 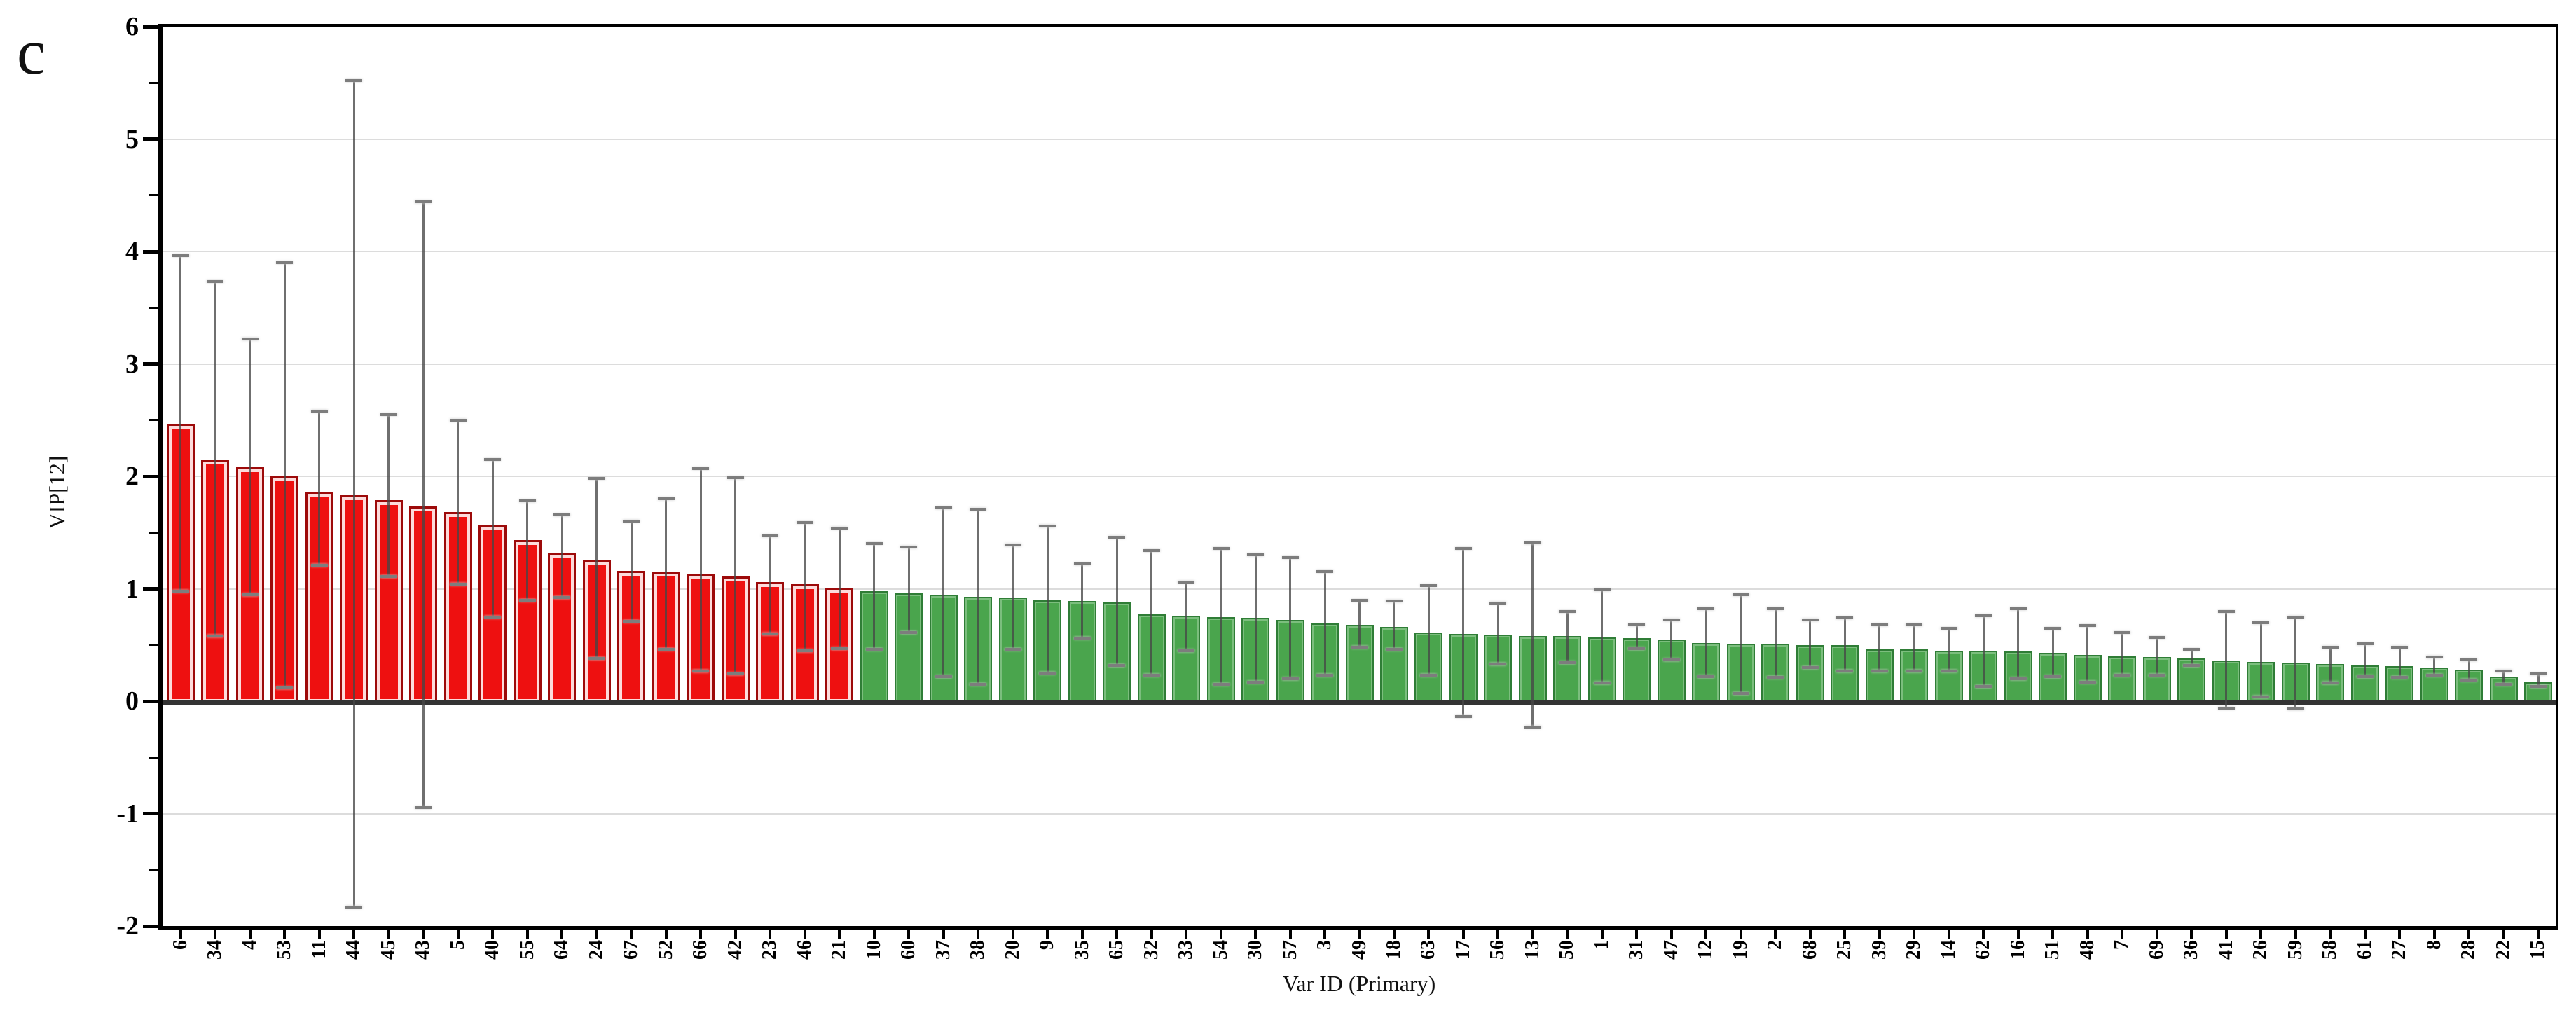 I want to click on x-tick-label: 24, so click(x=596, y=950).